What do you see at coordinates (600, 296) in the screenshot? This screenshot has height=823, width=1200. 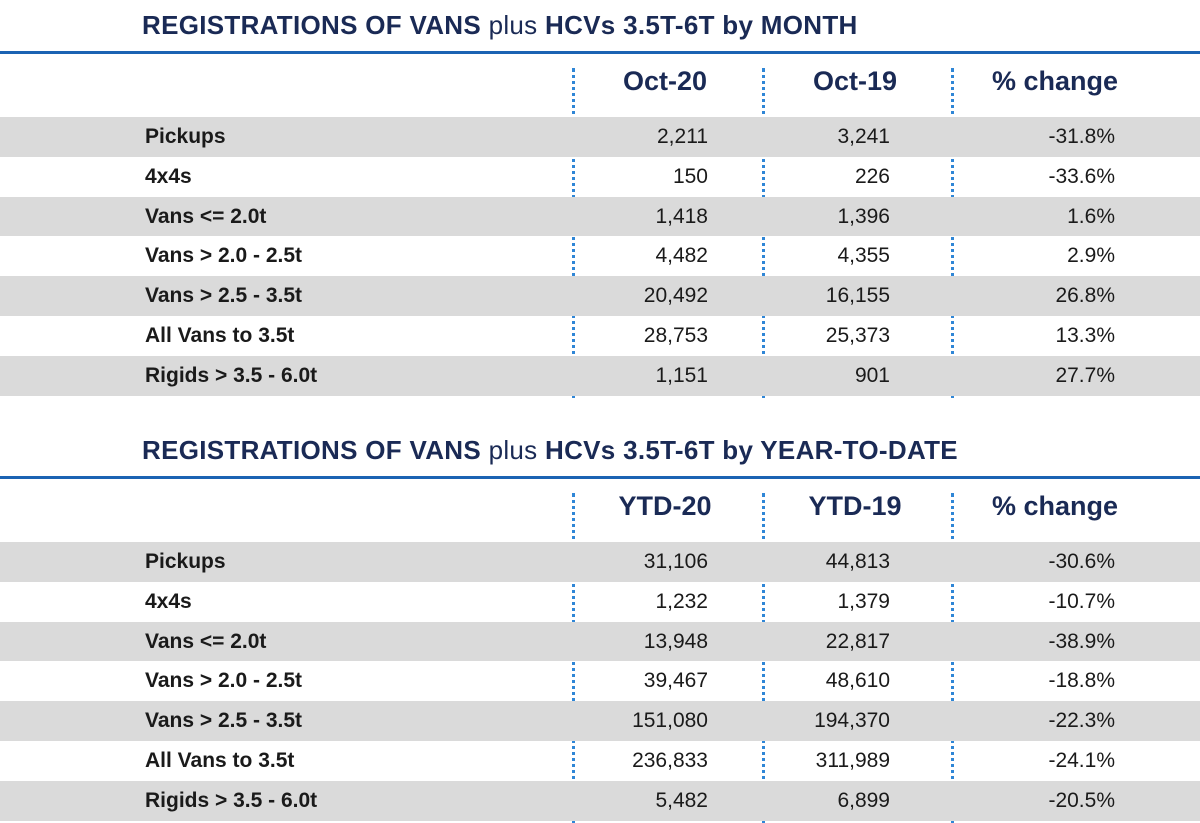 I see `table-row: Vans > 2.5 - 3.5t 20,492 16,155 26.8%` at bounding box center [600, 296].